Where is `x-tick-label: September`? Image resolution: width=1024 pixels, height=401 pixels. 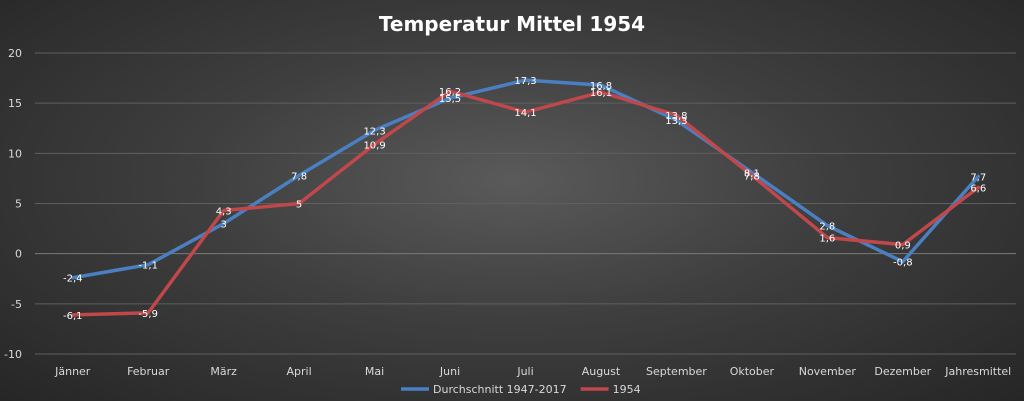 x-tick-label: September is located at coordinates (676, 371).